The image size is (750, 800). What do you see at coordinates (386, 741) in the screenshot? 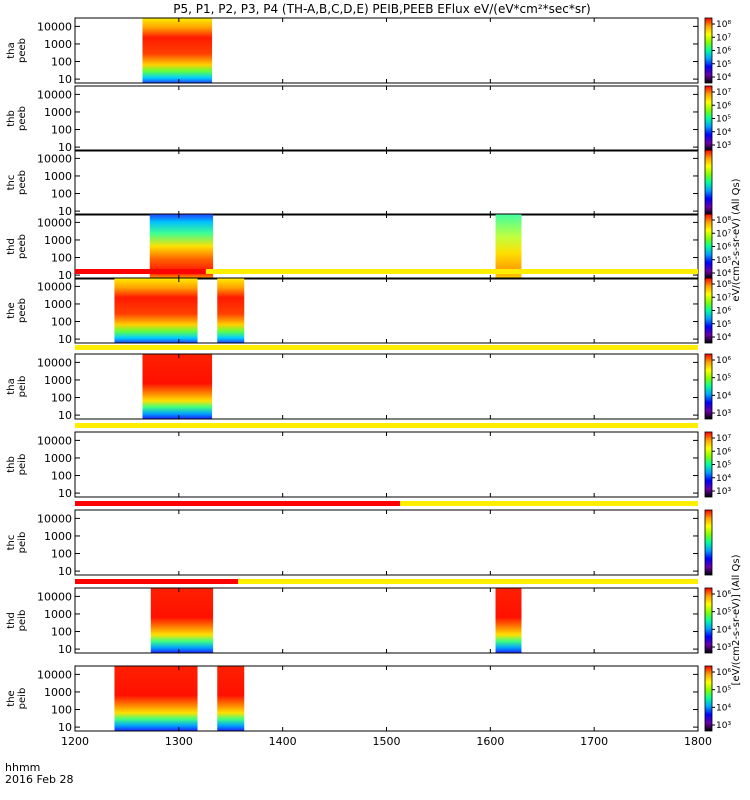
I see `x-axis: 1200 1300 1400 1500 1600 1700 1800` at bounding box center [386, 741].